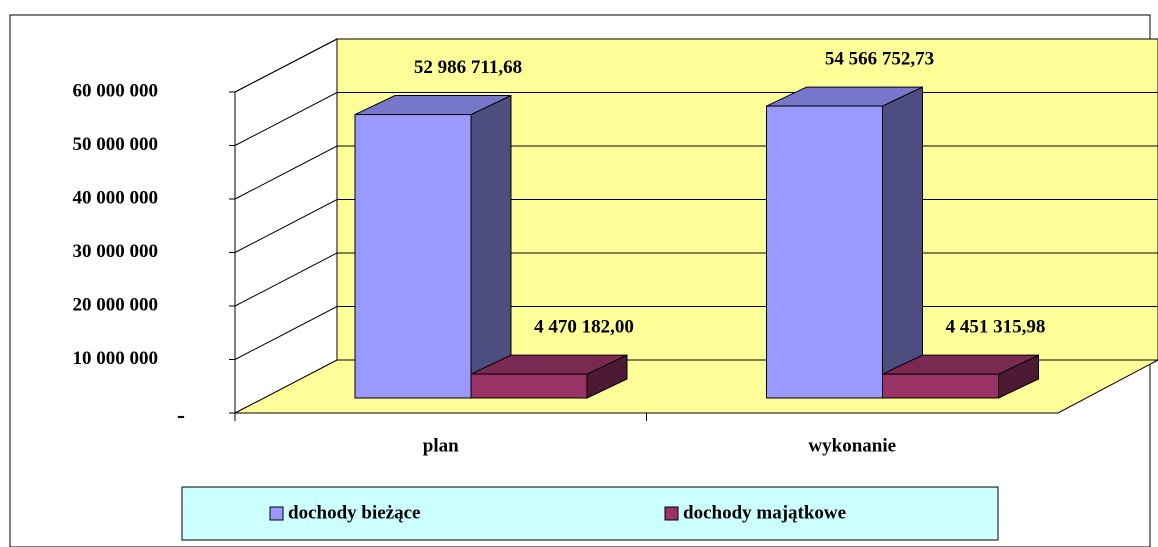 This screenshot has width=1158, height=547. What do you see at coordinates (590, 513) in the screenshot?
I see `legend` at bounding box center [590, 513].